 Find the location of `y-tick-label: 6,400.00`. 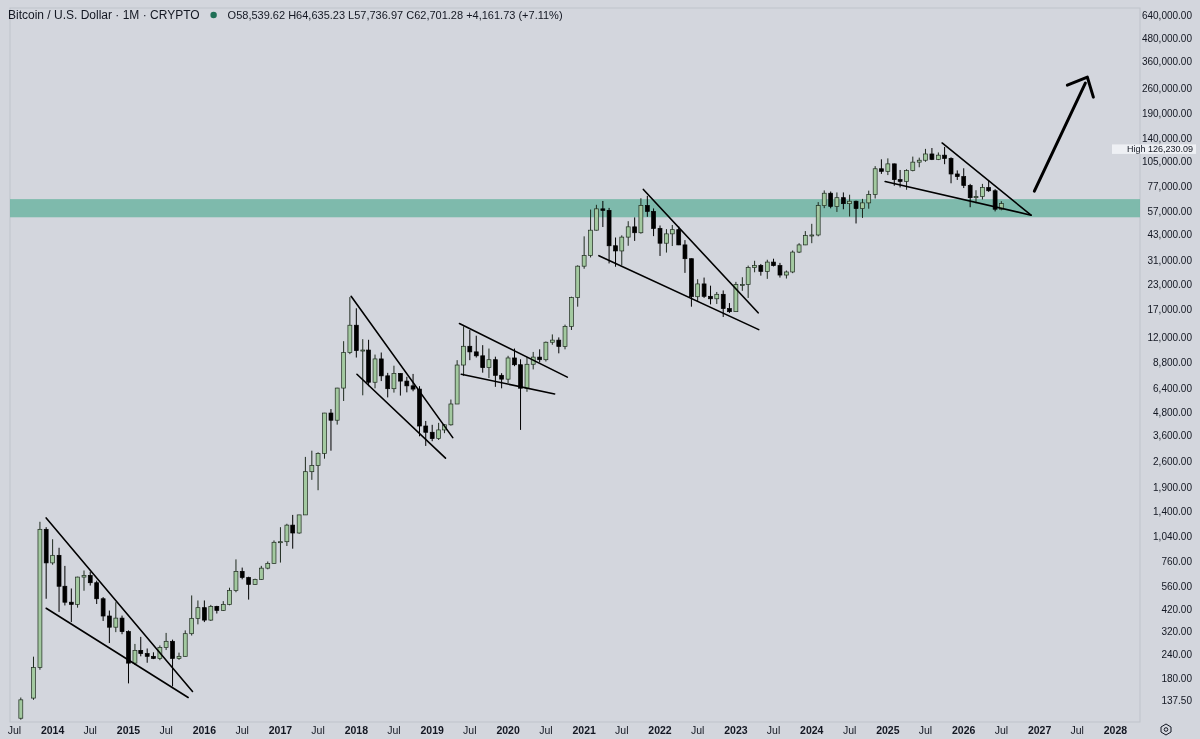

y-tick-label: 6,400.00 is located at coordinates (1173, 389).